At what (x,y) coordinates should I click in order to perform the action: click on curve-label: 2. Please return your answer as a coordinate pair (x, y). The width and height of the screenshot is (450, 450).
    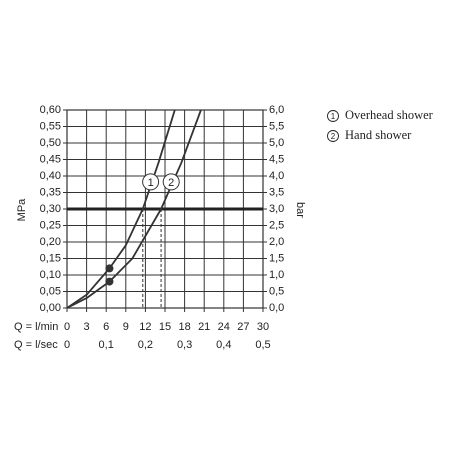
    Looking at the image, I should click on (171, 183).